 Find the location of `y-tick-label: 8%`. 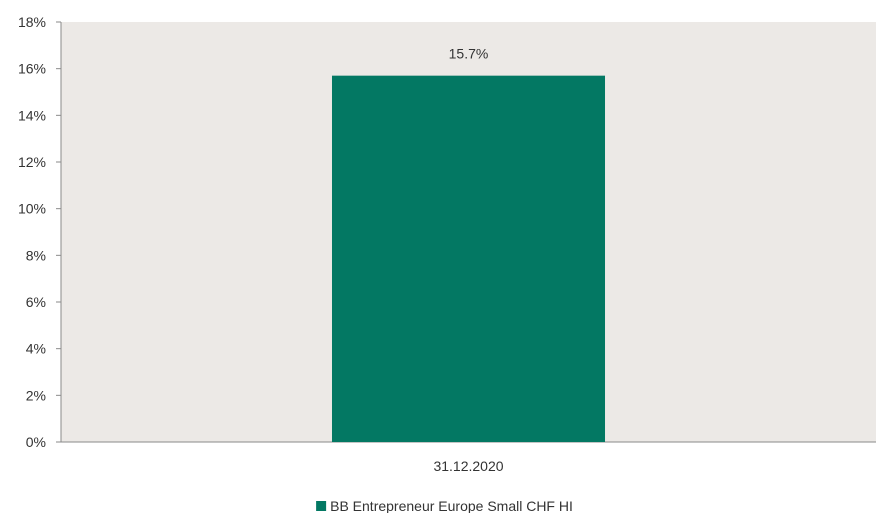

y-tick-label: 8% is located at coordinates (36, 255).